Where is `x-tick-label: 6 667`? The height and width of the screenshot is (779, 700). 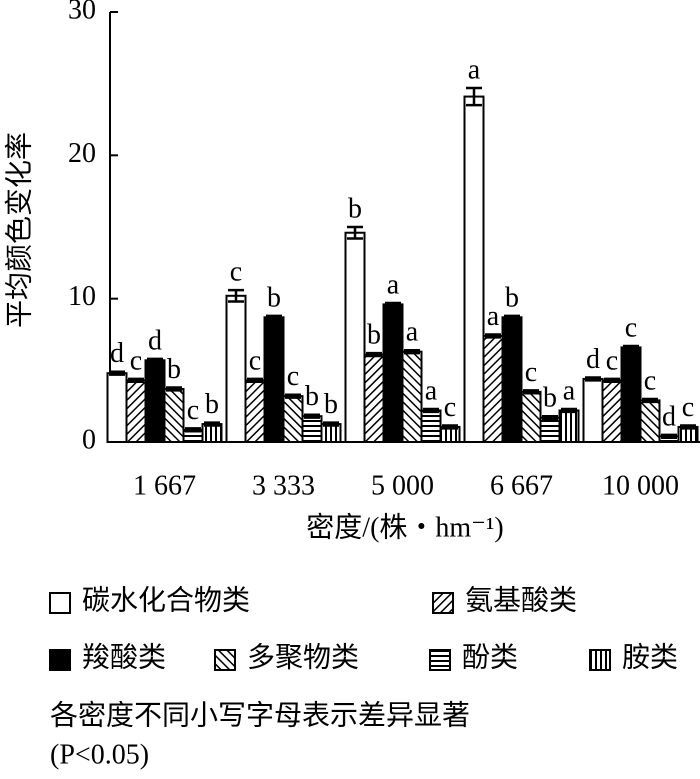
x-tick-label: 6 667 is located at coordinates (521, 485).